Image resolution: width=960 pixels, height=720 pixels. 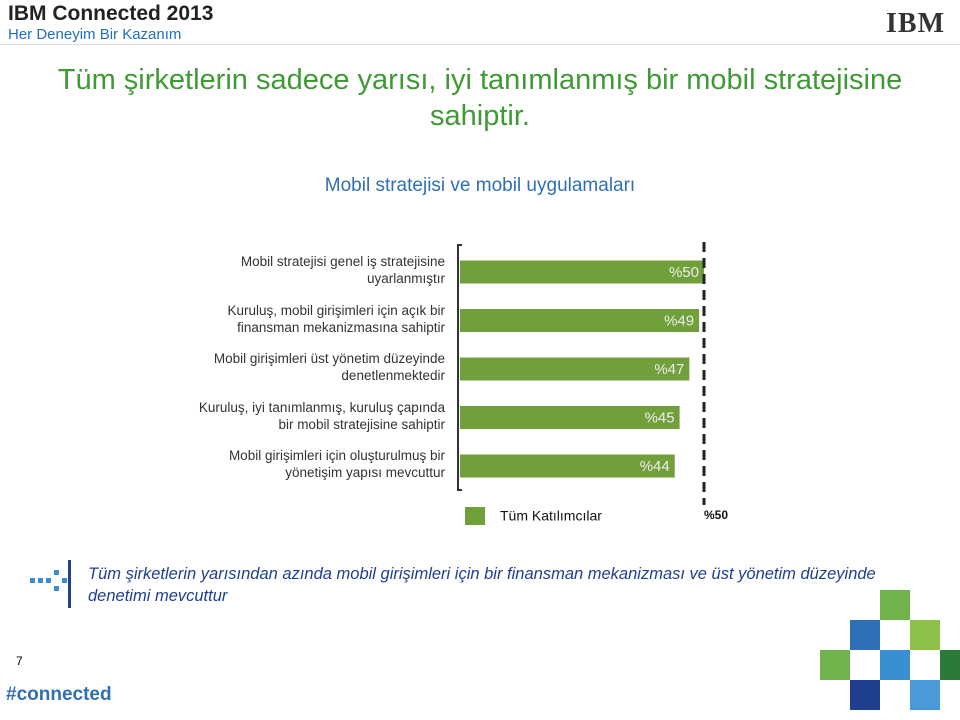 What do you see at coordinates (475, 516) in the screenshot?
I see `legend-swatch` at bounding box center [475, 516].